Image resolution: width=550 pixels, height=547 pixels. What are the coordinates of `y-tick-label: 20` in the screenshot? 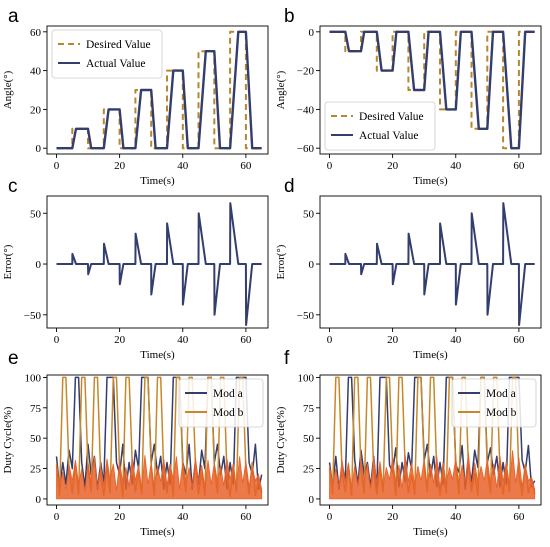 It's located at (36, 110).